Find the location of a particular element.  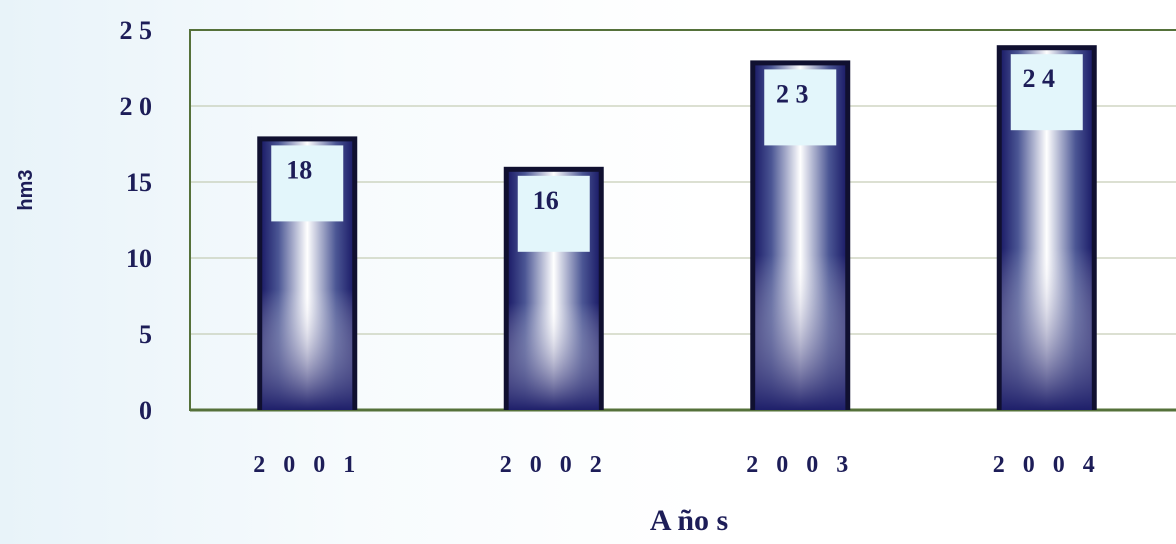

data-label: 2 3 is located at coordinates (792, 93).